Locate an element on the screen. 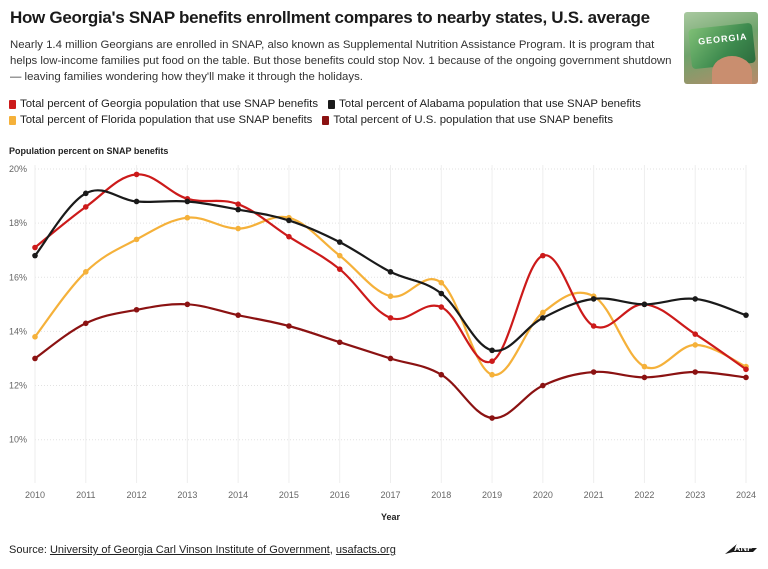  data-point-florida-2013 is located at coordinates (187, 217).